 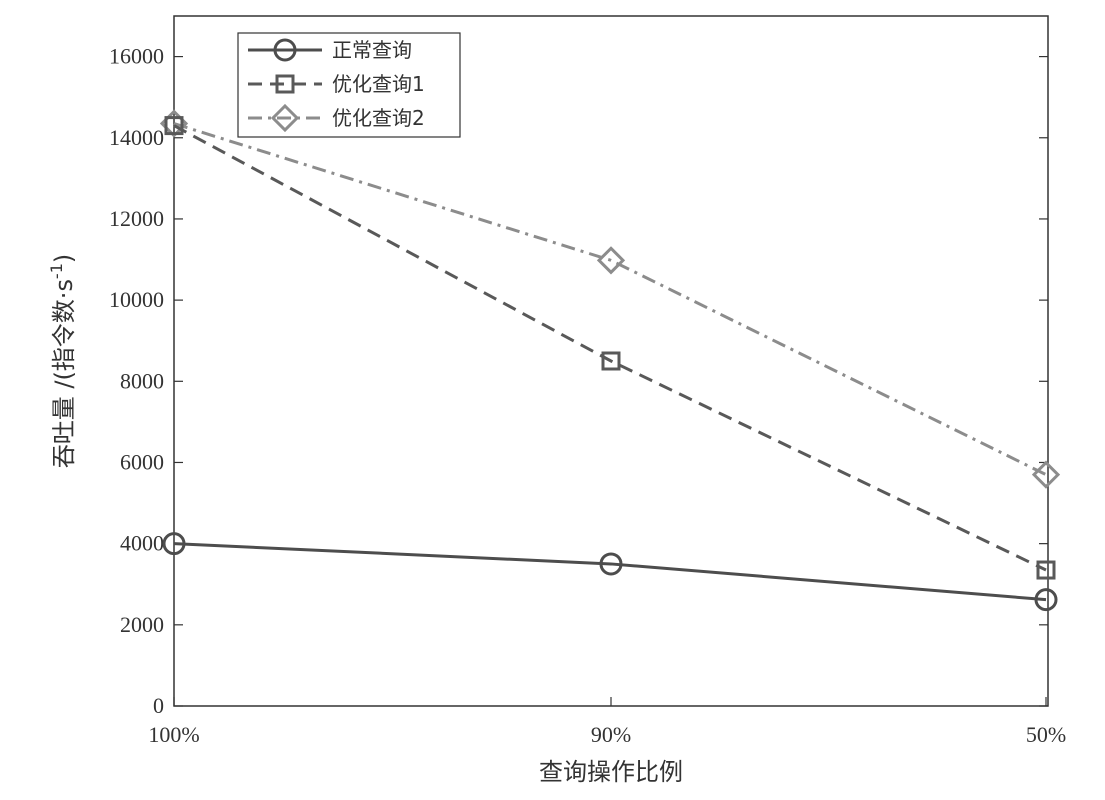 What do you see at coordinates (158, 705) in the screenshot?
I see `y-tick-label: 0` at bounding box center [158, 705].